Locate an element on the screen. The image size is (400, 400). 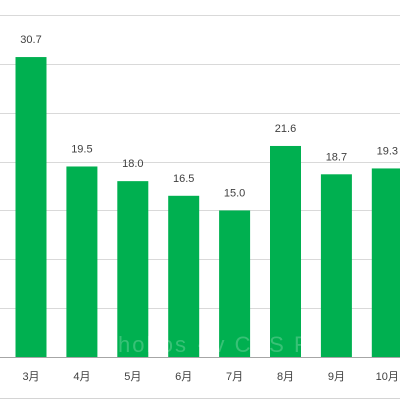
tick-label-3: 5月 is located at coordinates (132, 377).